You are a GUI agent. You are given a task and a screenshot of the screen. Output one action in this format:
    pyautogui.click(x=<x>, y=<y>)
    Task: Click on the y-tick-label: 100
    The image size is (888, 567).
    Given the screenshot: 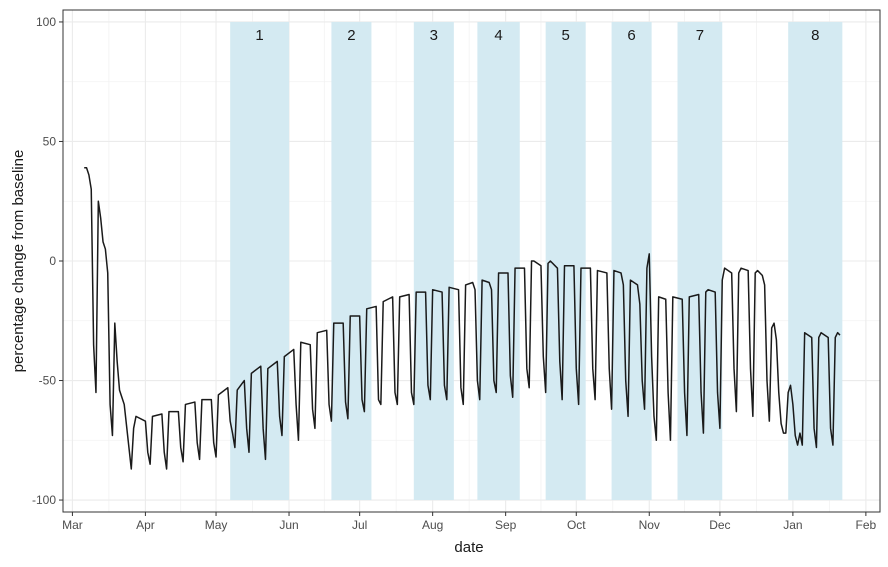 What is the action you would take?
    pyautogui.click(x=46, y=22)
    